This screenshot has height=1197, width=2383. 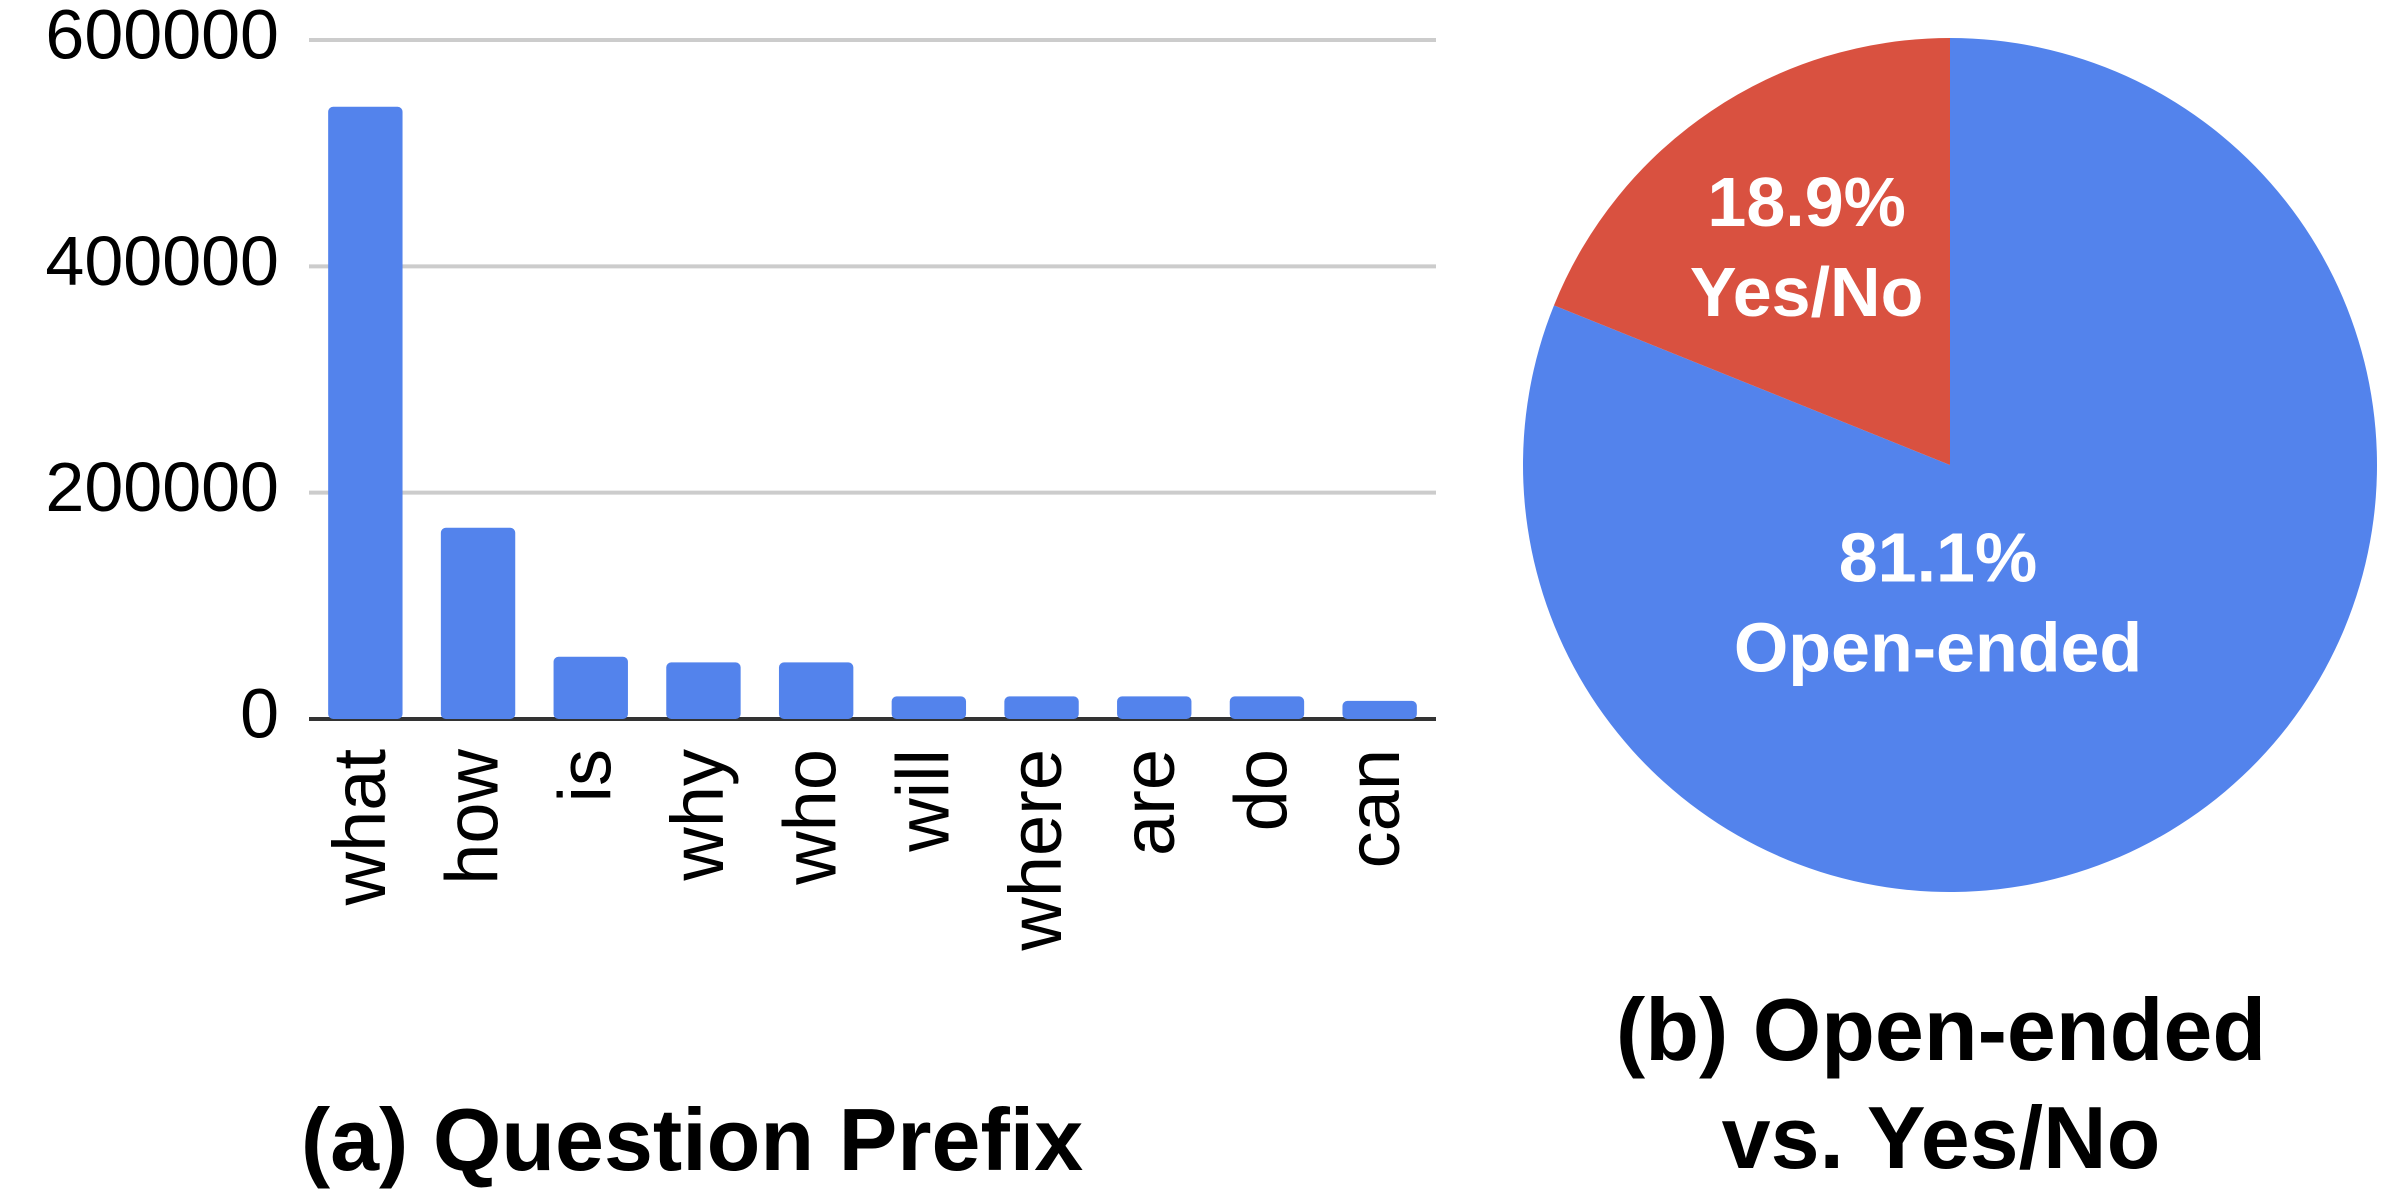 What do you see at coordinates (1806, 292) in the screenshot?
I see `slice-label: Yes/No` at bounding box center [1806, 292].